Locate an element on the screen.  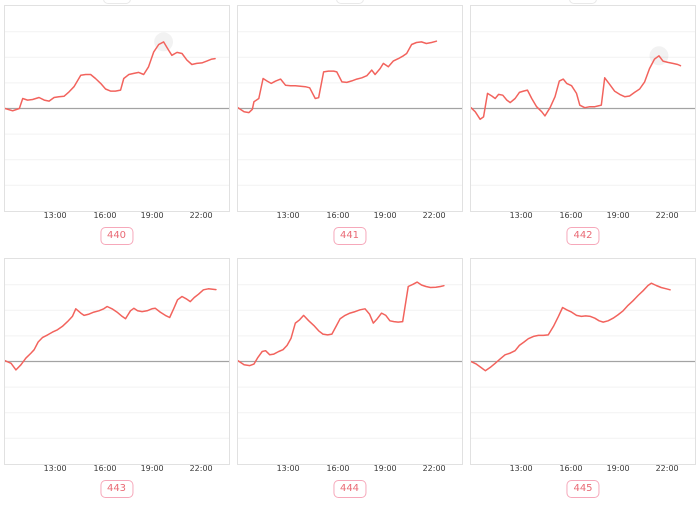
chart-id-badge: 441 is located at coordinates (349, 236).